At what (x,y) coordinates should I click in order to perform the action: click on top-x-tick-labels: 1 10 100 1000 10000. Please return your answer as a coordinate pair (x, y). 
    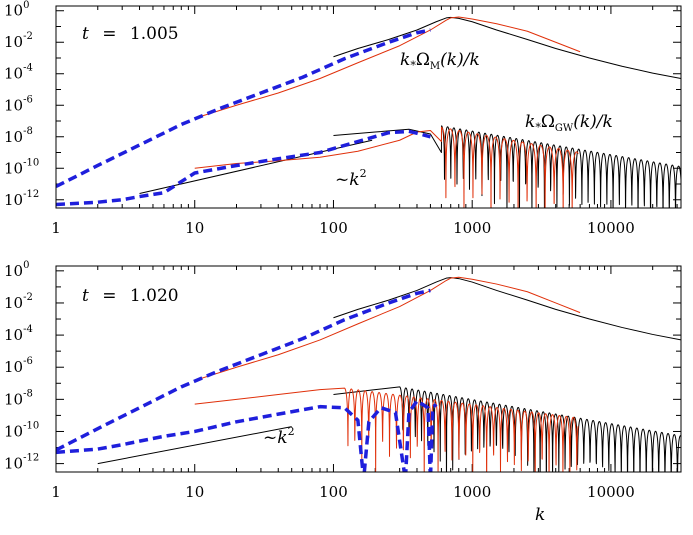
    Looking at the image, I should click on (343, 228).